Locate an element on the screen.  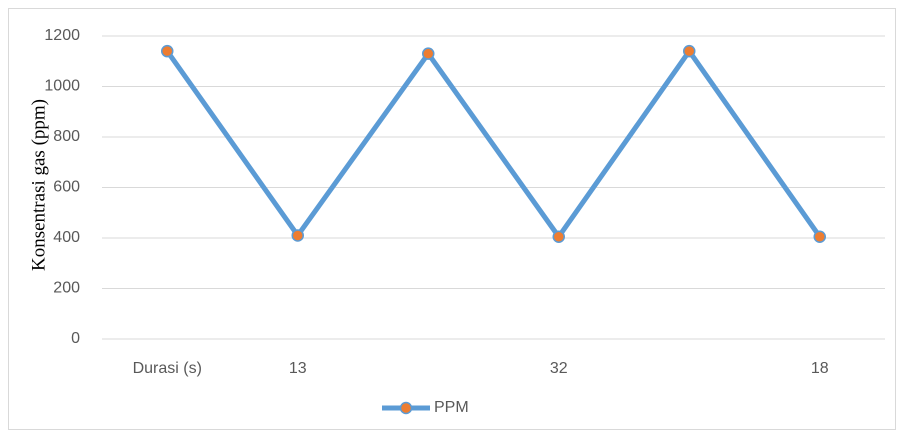
y-tick-label: 400 is located at coordinates (66, 237).